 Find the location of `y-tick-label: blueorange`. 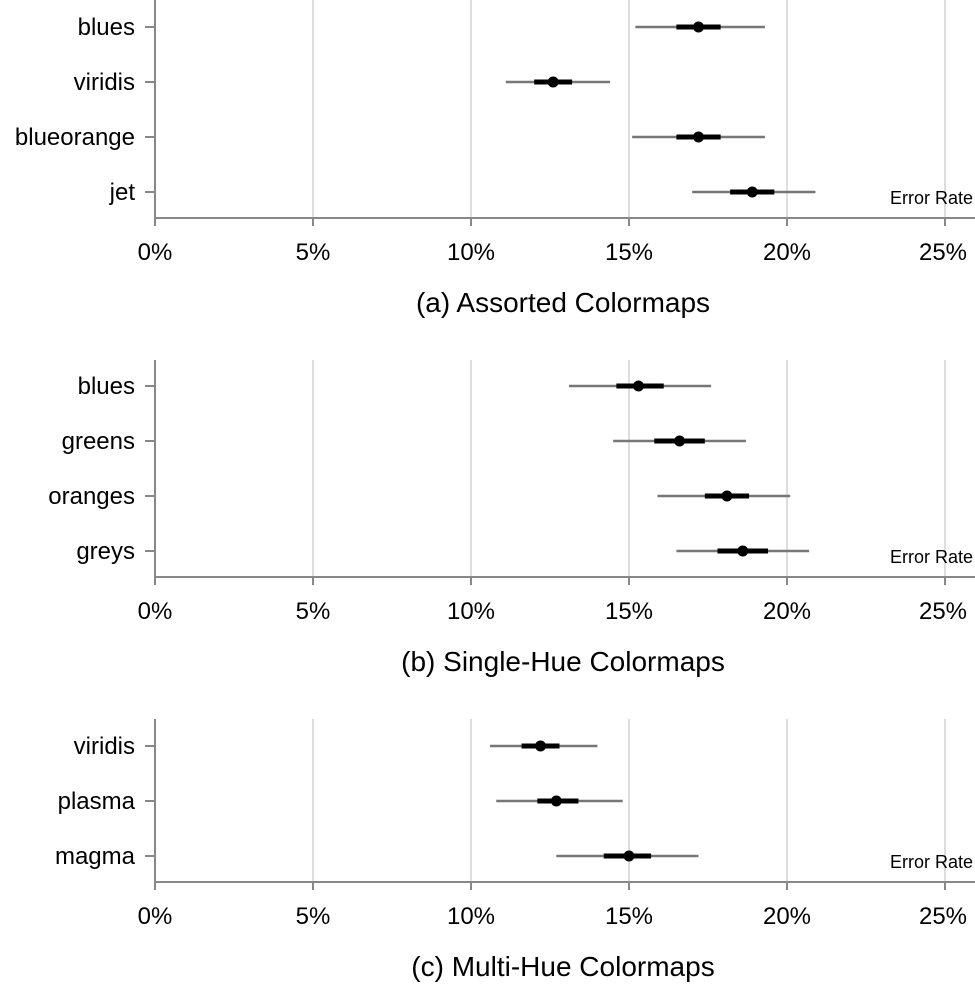

y-tick-label: blueorange is located at coordinates (75, 137).